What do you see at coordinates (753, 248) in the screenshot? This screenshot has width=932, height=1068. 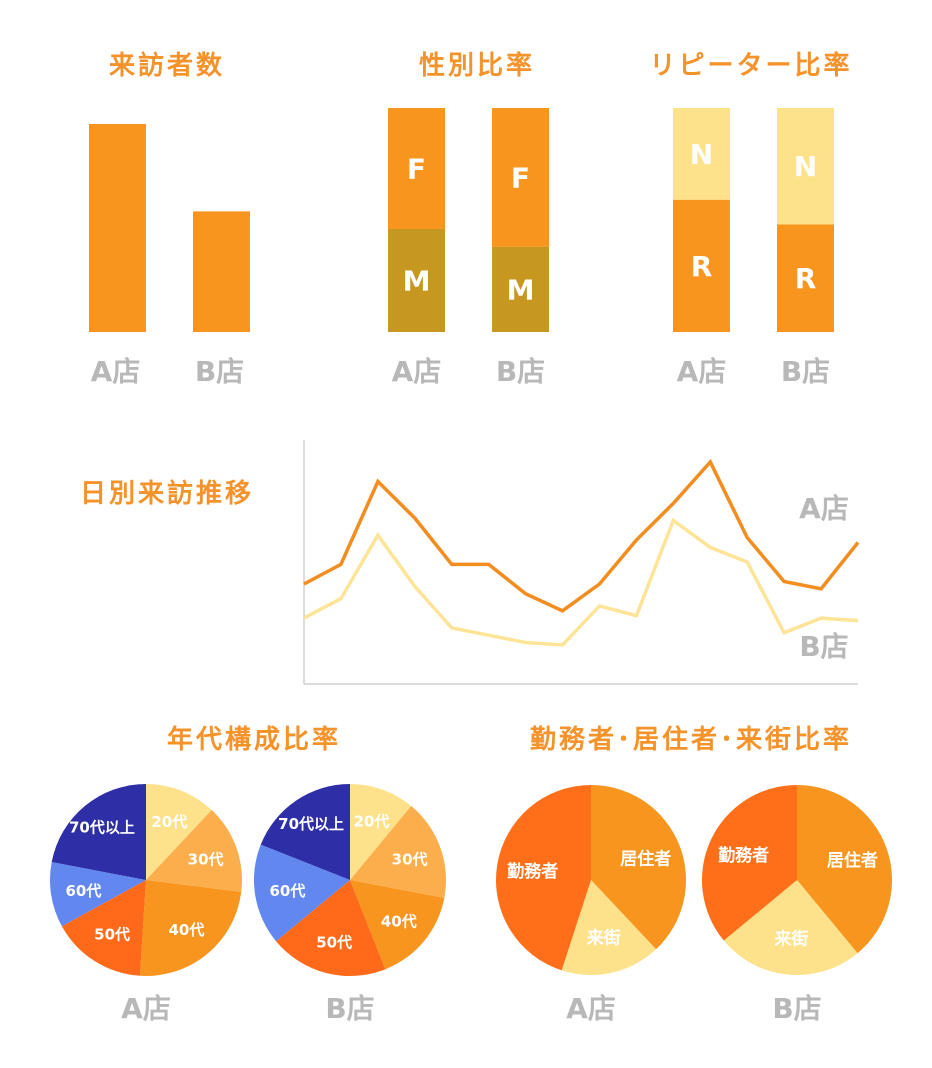 I see `repeater-stacked-bar-chart: N R A店 N R B店` at bounding box center [753, 248].